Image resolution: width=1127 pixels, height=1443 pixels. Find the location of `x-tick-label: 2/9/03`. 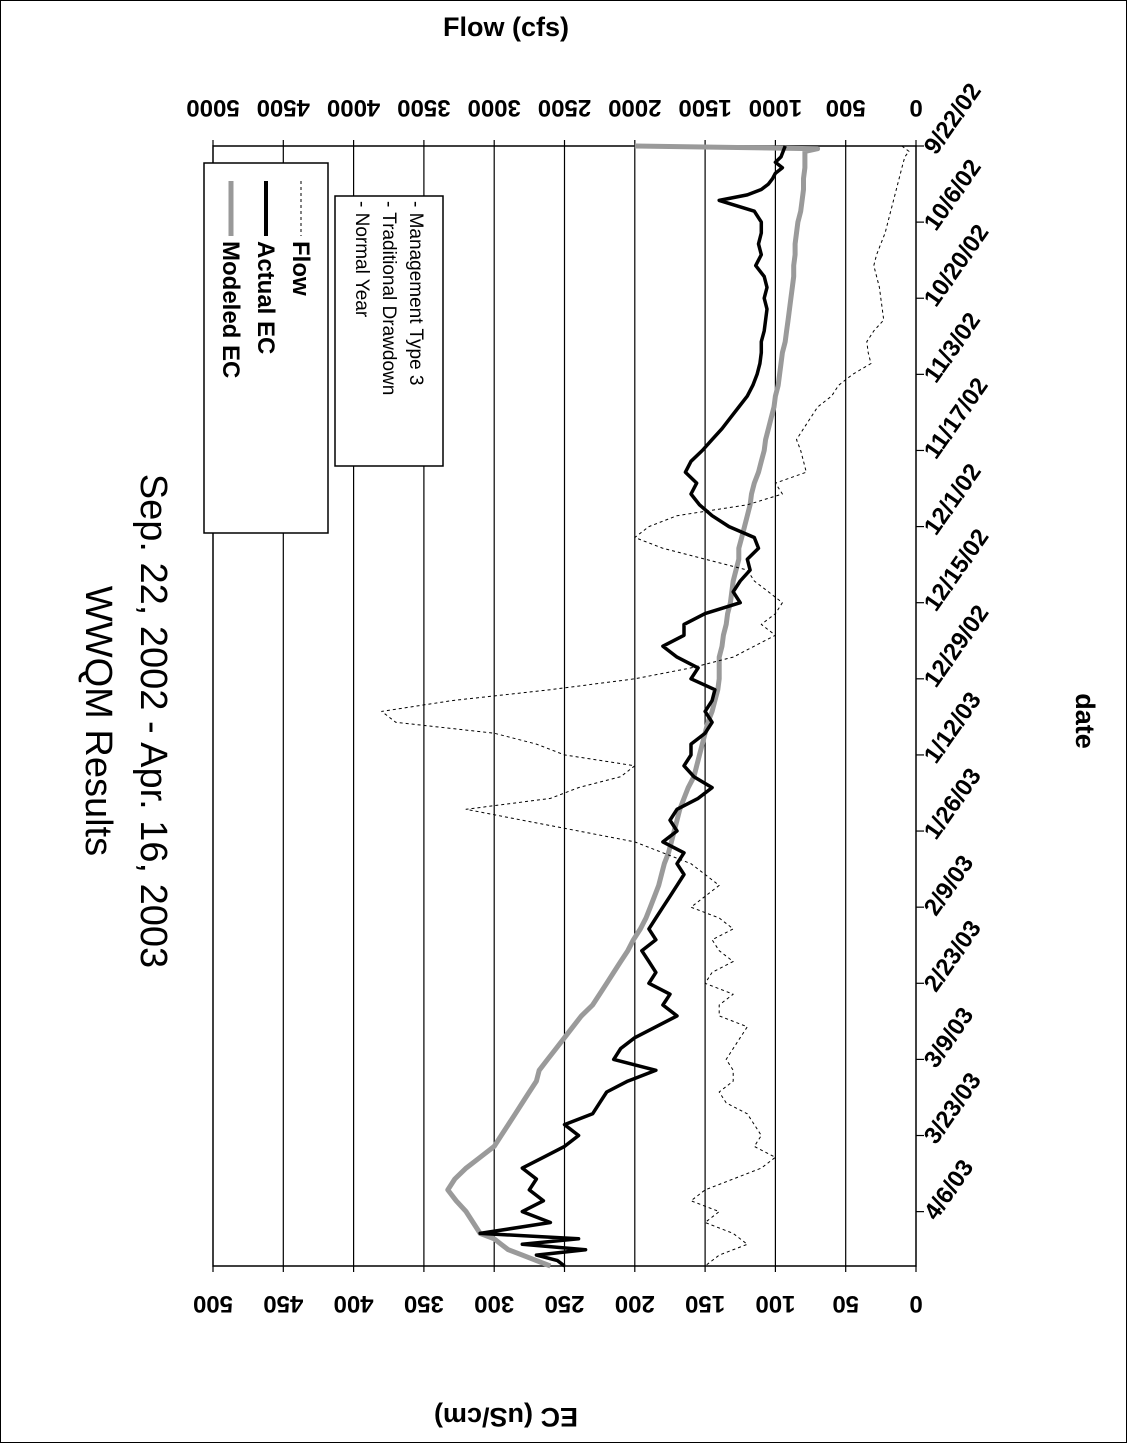

x-tick-label: 2/9/03 is located at coordinates (949, 885).